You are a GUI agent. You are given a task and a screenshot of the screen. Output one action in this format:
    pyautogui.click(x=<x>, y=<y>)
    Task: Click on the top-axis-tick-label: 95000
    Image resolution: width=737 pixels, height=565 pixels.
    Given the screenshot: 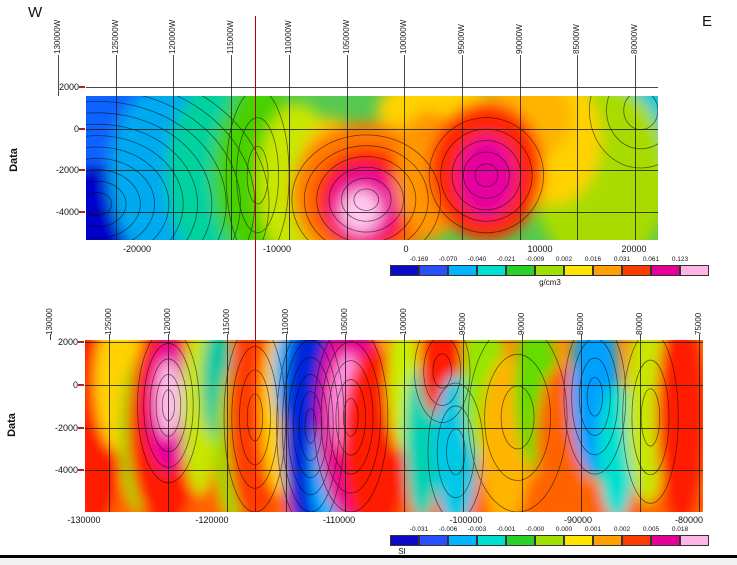 What is the action you would take?
    pyautogui.click(x=462, y=323)
    